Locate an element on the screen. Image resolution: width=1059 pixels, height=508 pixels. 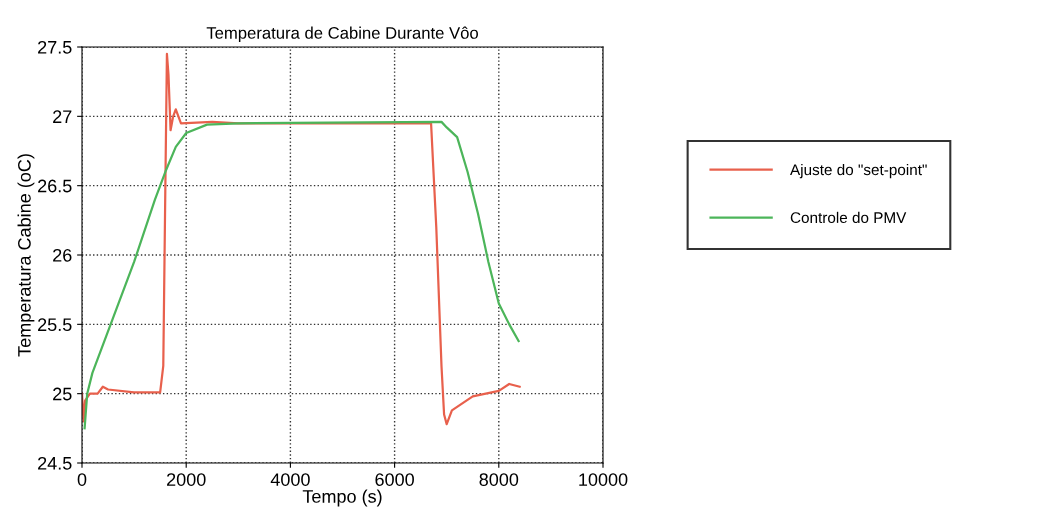
legend-label: Controle do PMV is located at coordinates (848, 217).